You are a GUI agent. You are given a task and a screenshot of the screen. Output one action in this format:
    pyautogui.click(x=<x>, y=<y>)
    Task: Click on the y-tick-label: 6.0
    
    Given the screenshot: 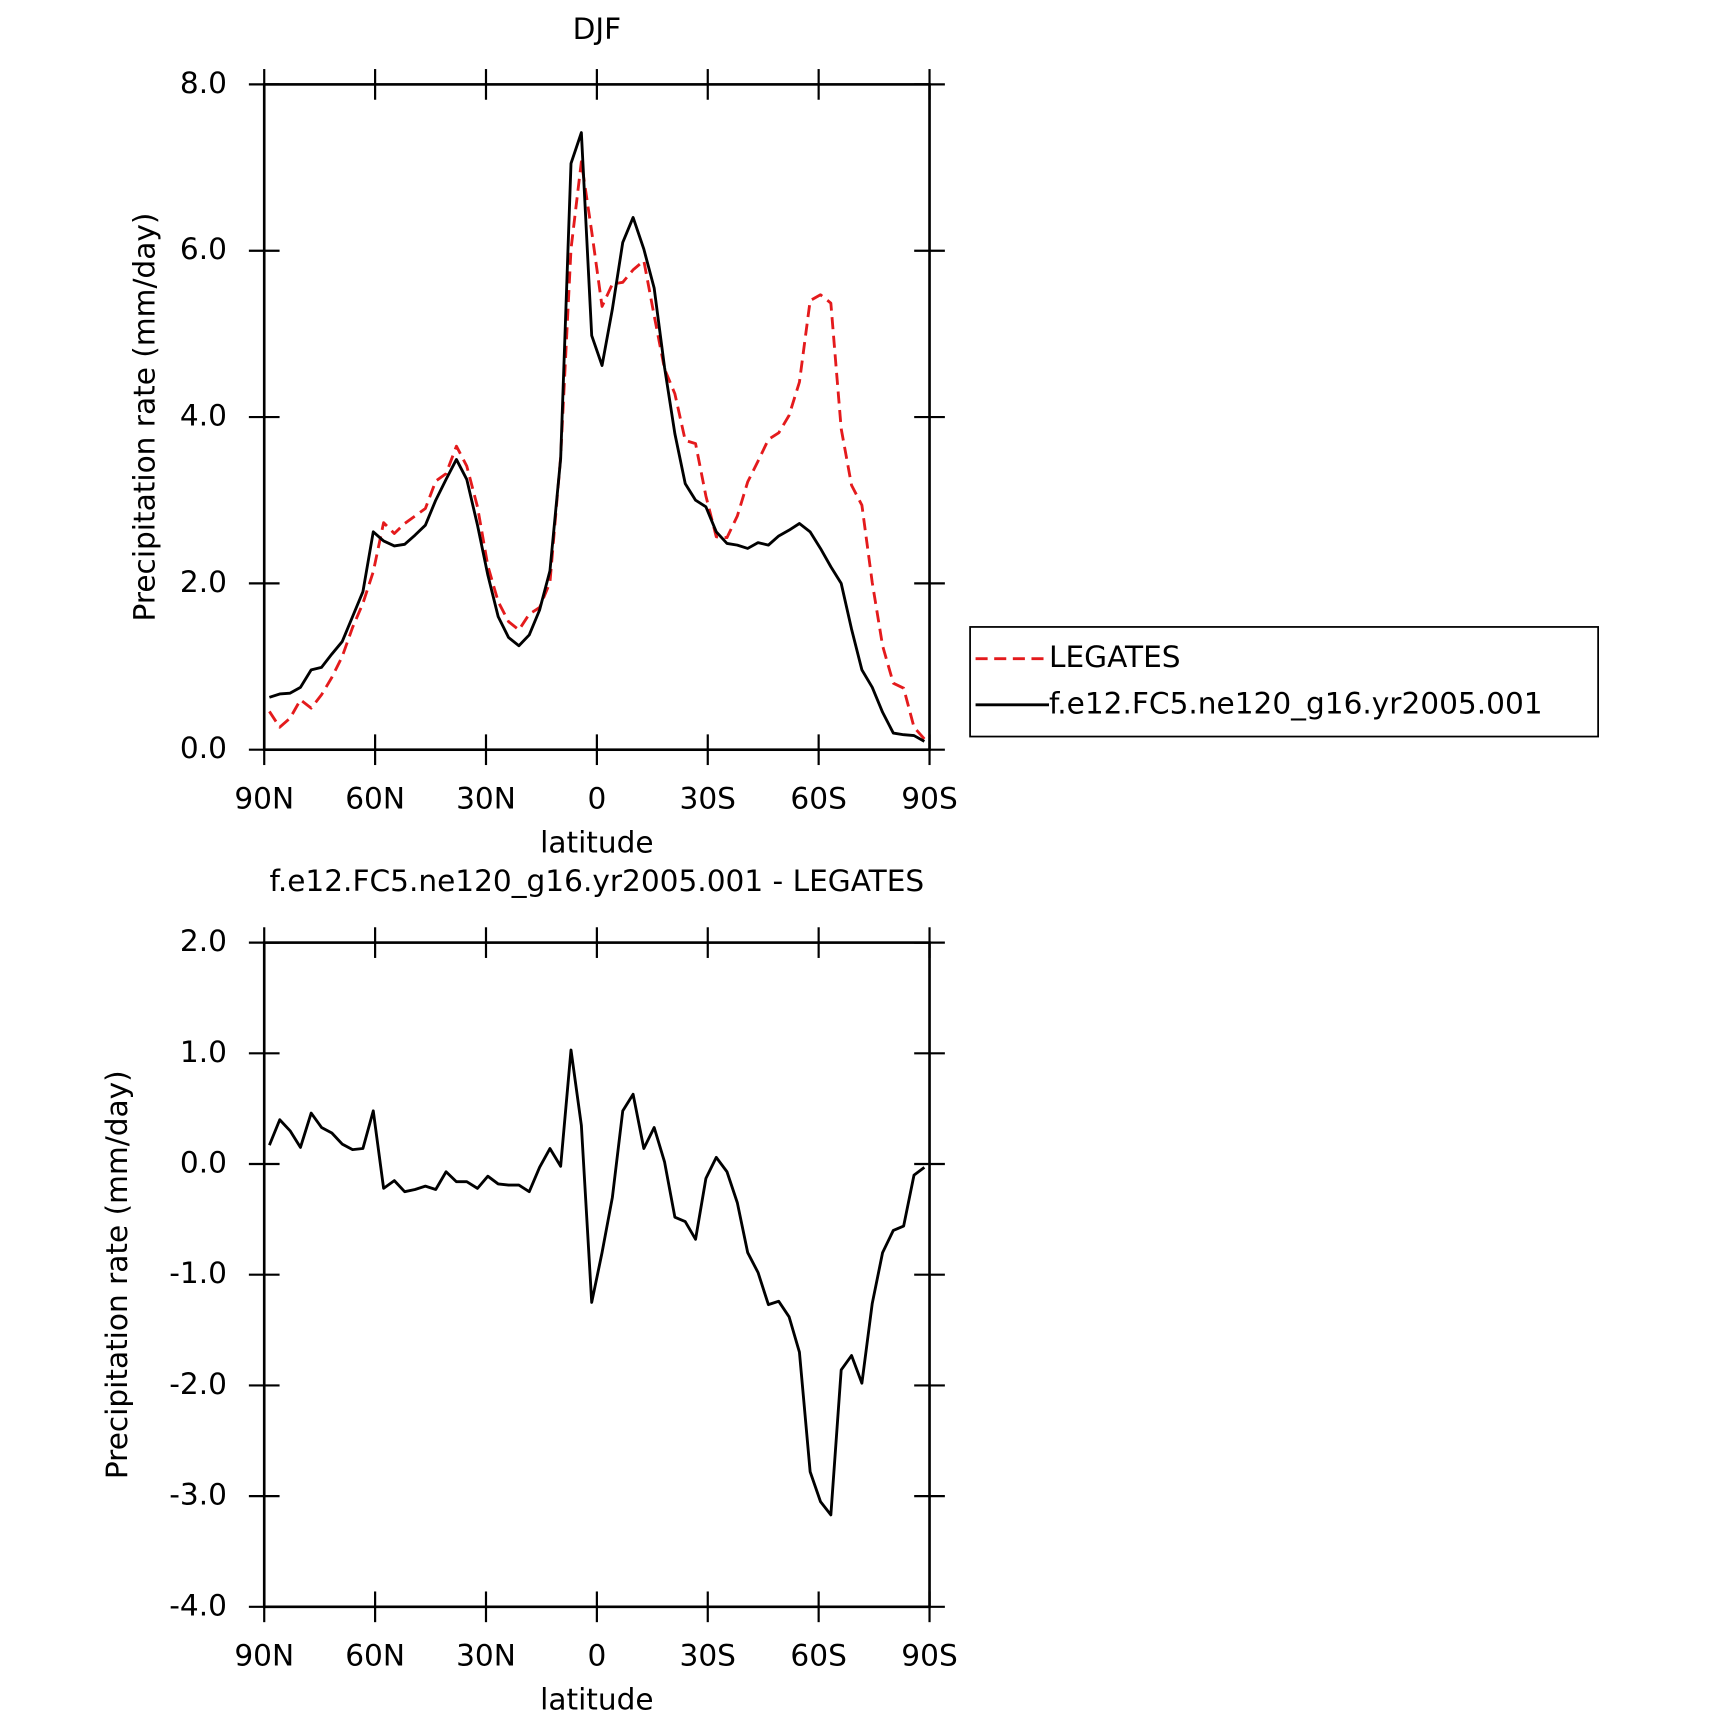 What is the action you would take?
    pyautogui.click(x=203, y=249)
    